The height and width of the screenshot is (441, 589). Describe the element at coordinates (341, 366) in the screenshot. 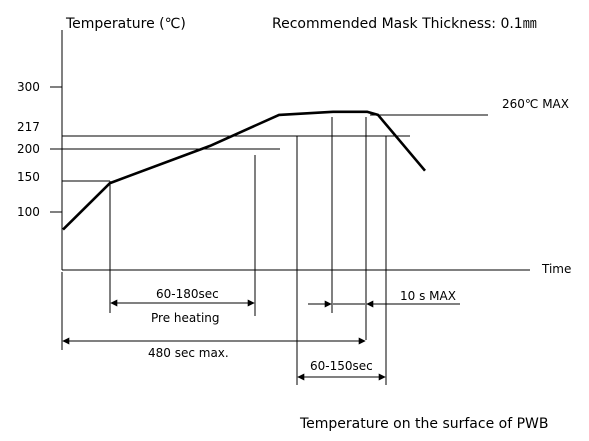

I see `liquidus-time-label: 60-150sec` at that location.